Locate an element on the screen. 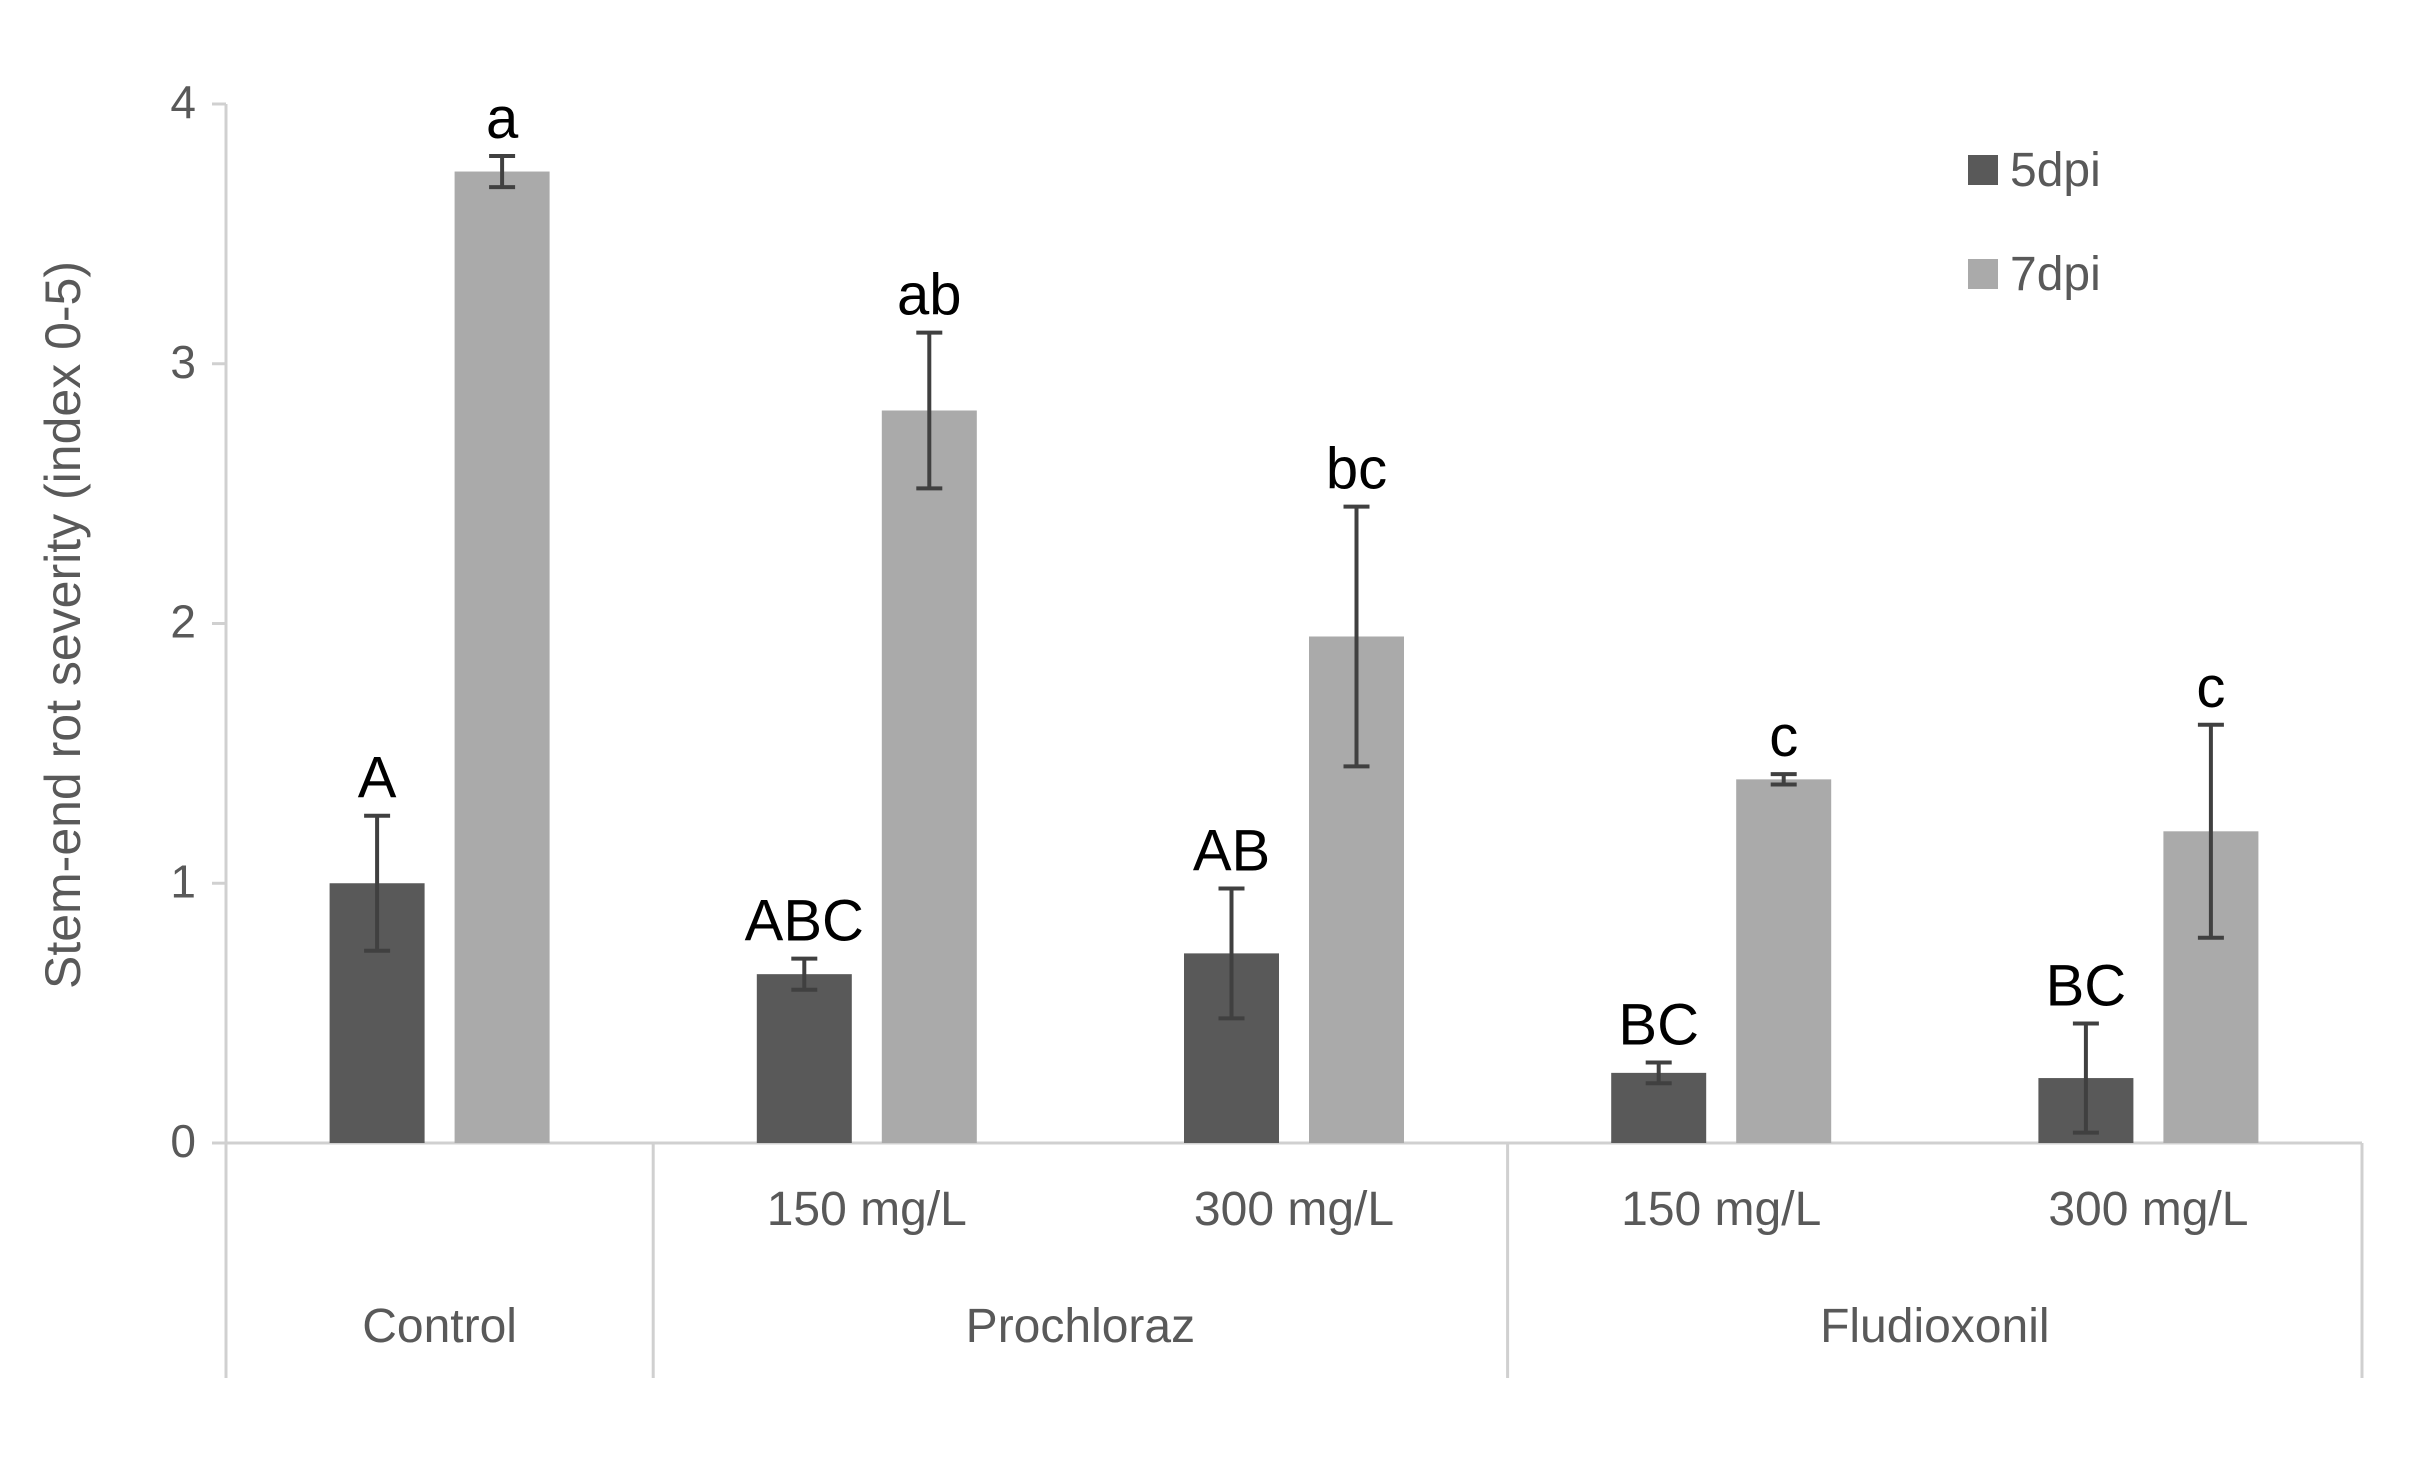  significance-letter: A is located at coordinates (377, 778).